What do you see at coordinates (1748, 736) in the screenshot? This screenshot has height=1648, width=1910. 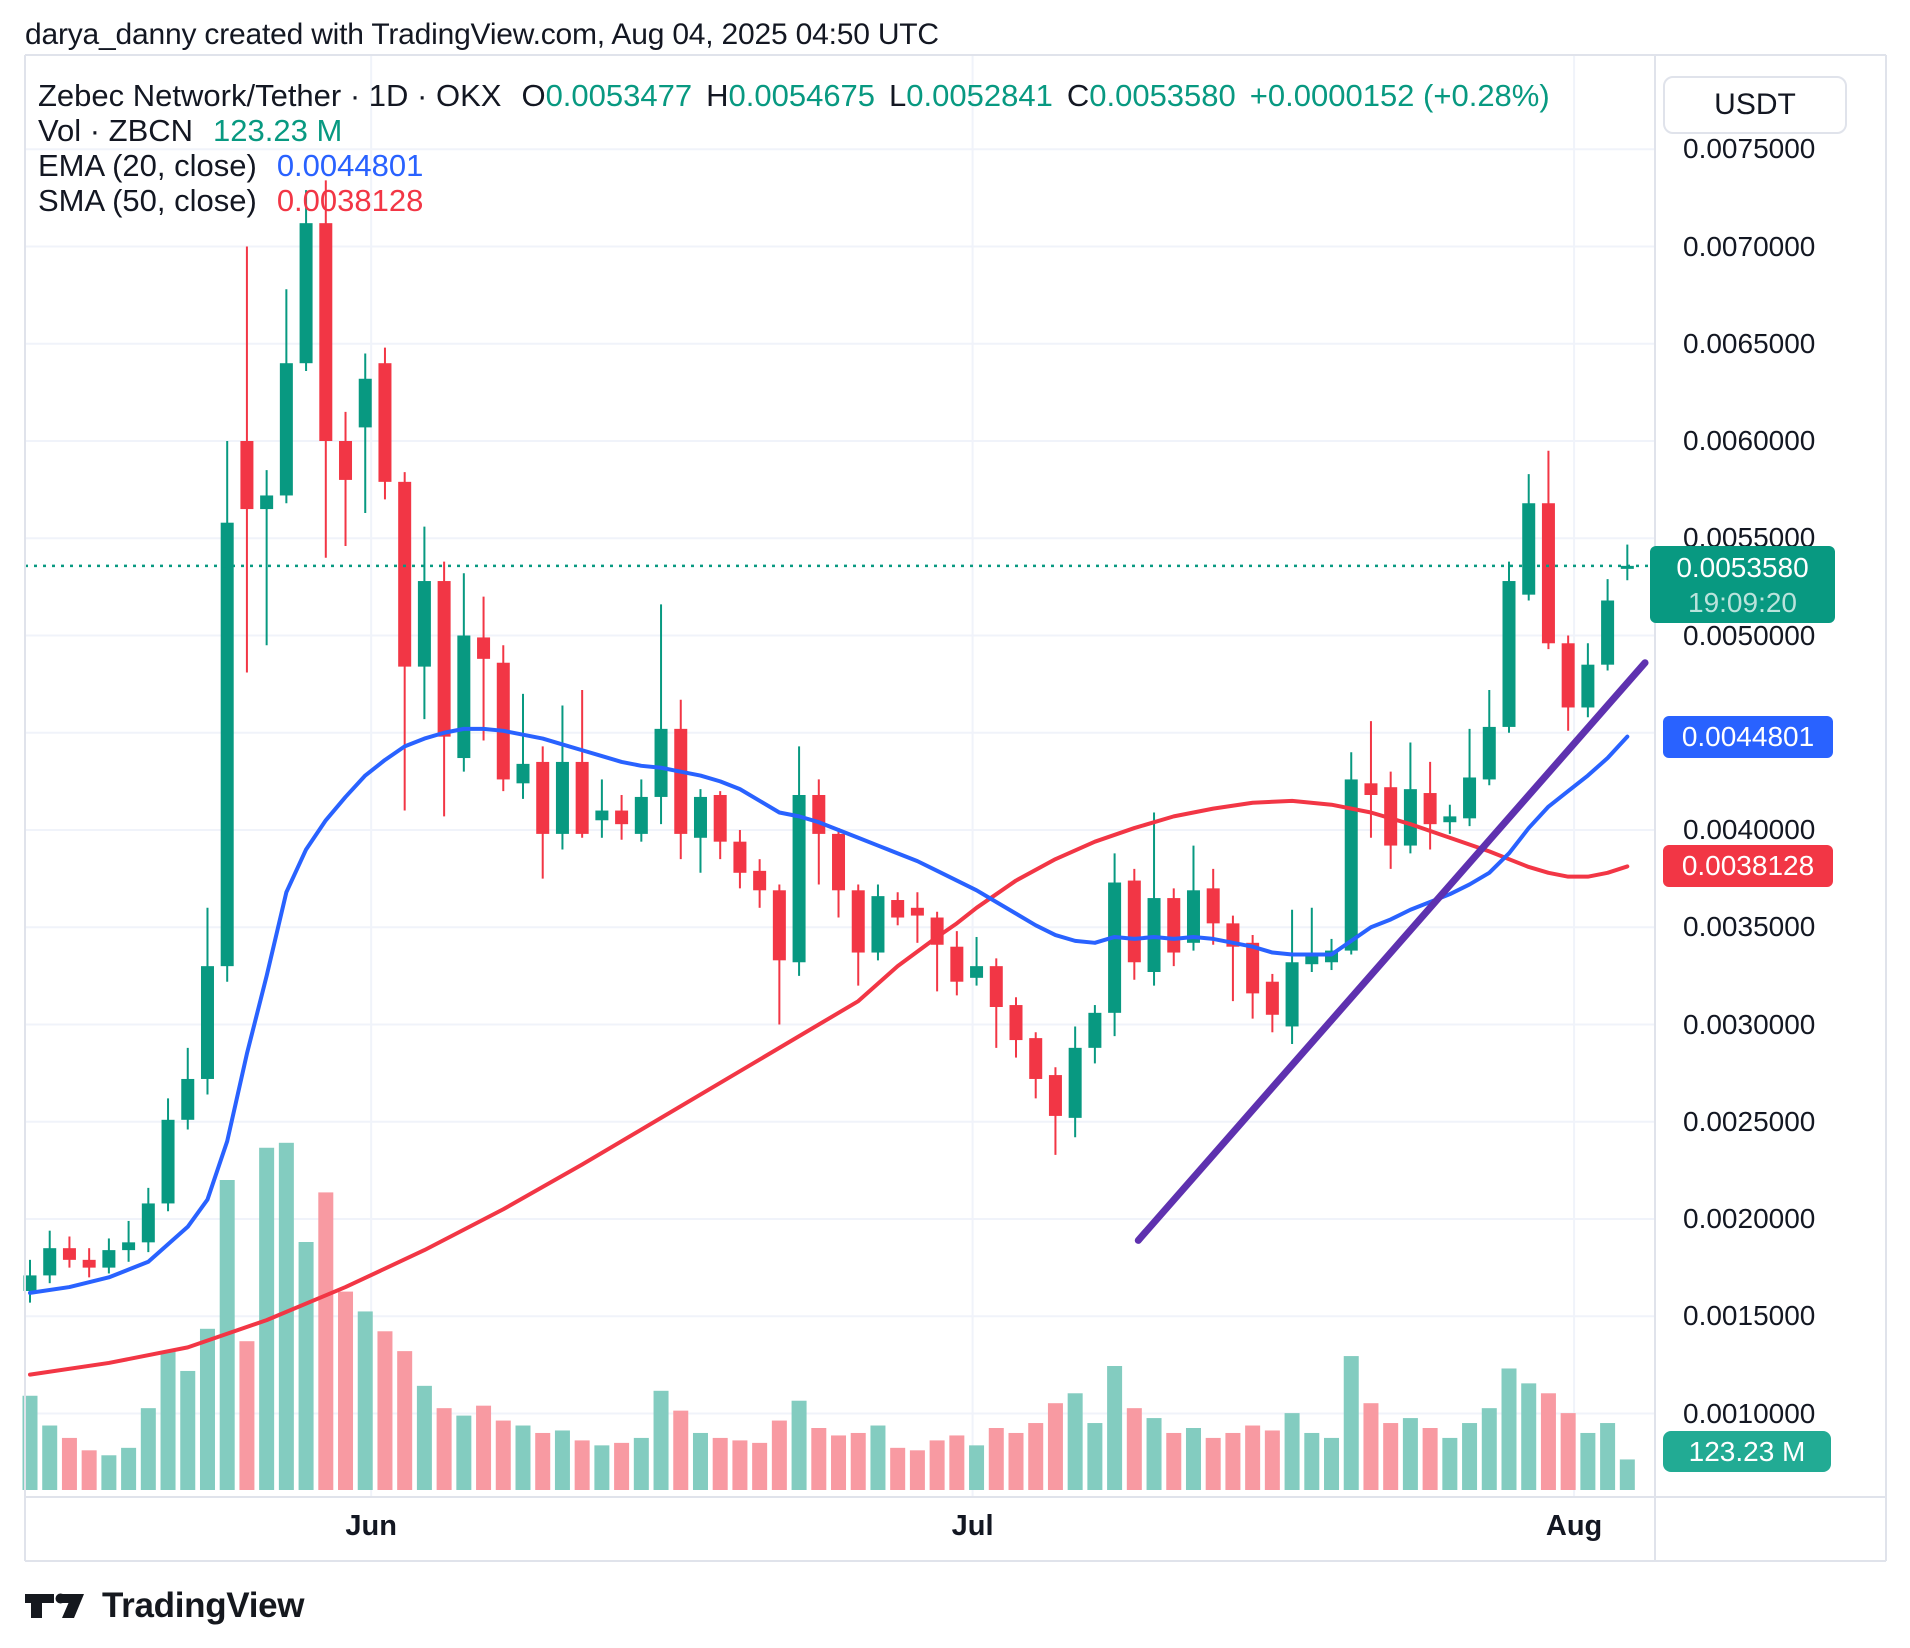 I see `ema-price-badge: 0.0044801` at bounding box center [1748, 736].